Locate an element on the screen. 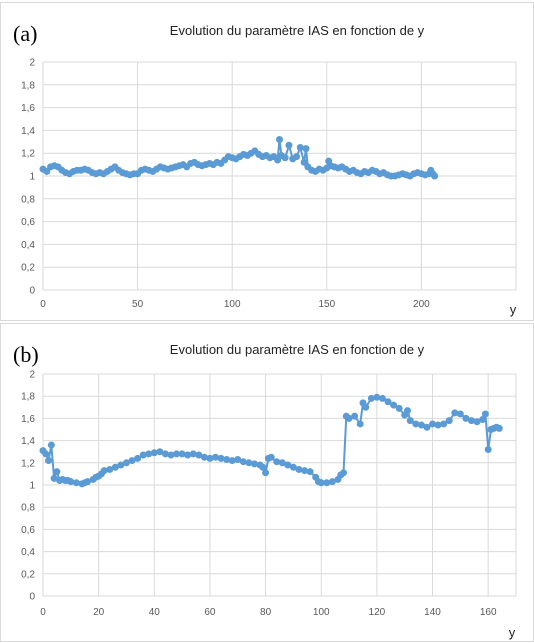  panel-label-b: (b) is located at coordinates (26, 354).